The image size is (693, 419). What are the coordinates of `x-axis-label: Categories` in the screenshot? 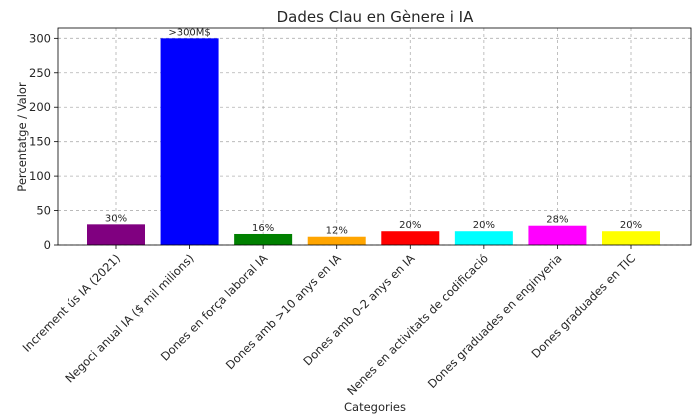 It's located at (375, 407).